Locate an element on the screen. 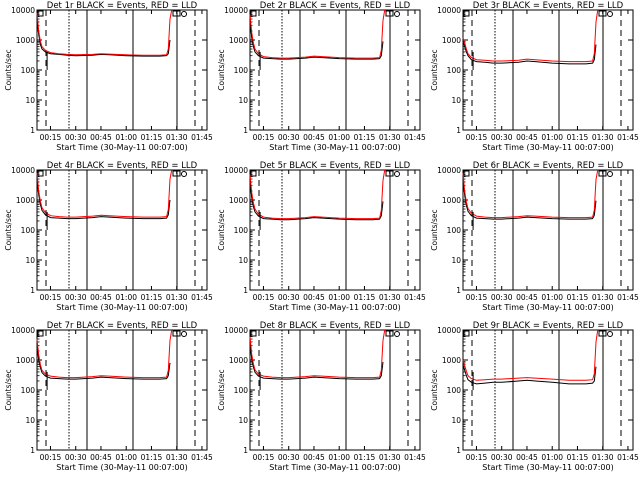 The height and width of the screenshot is (480, 640). chart-title: Det 6r BLACK = Events, RED = LLD is located at coordinates (548, 166).